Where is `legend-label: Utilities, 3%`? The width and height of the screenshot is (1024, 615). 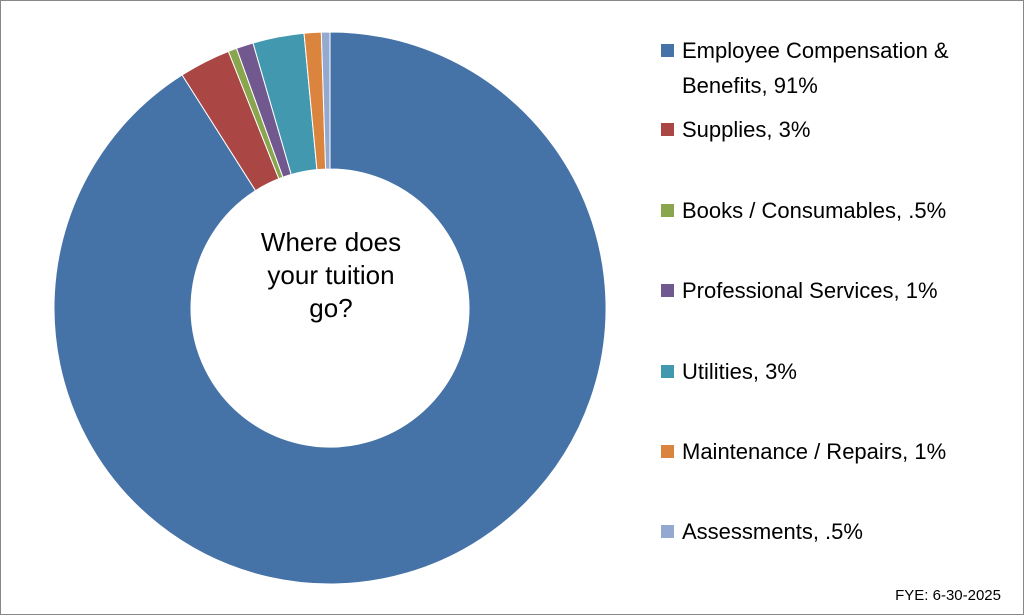 legend-label: Utilities, 3% is located at coordinates (739, 371).